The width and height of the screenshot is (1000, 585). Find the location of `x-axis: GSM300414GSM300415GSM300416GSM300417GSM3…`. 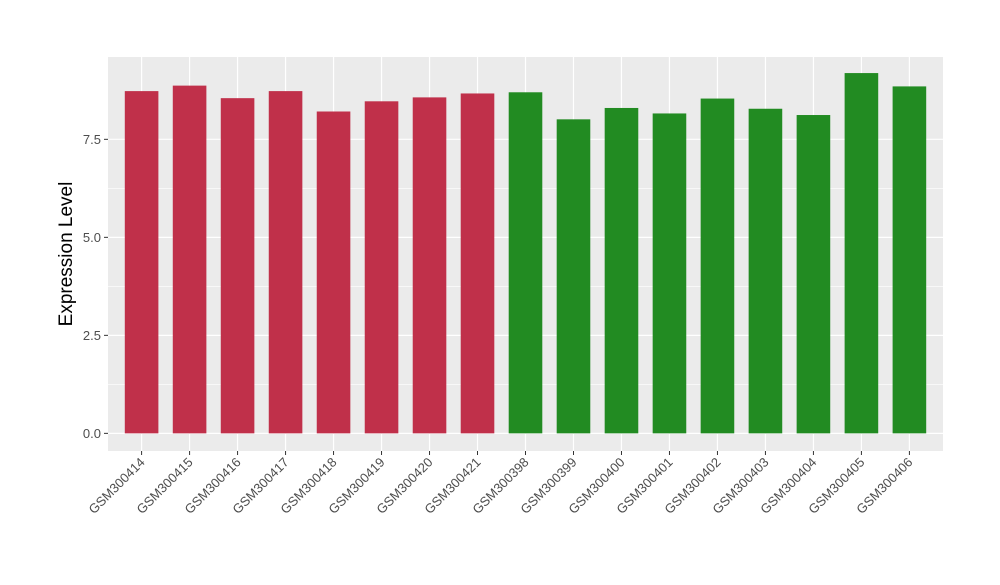

x-axis: GSM300414GSM300415GSM300416GSM300417GSM3… is located at coordinates (500, 484).